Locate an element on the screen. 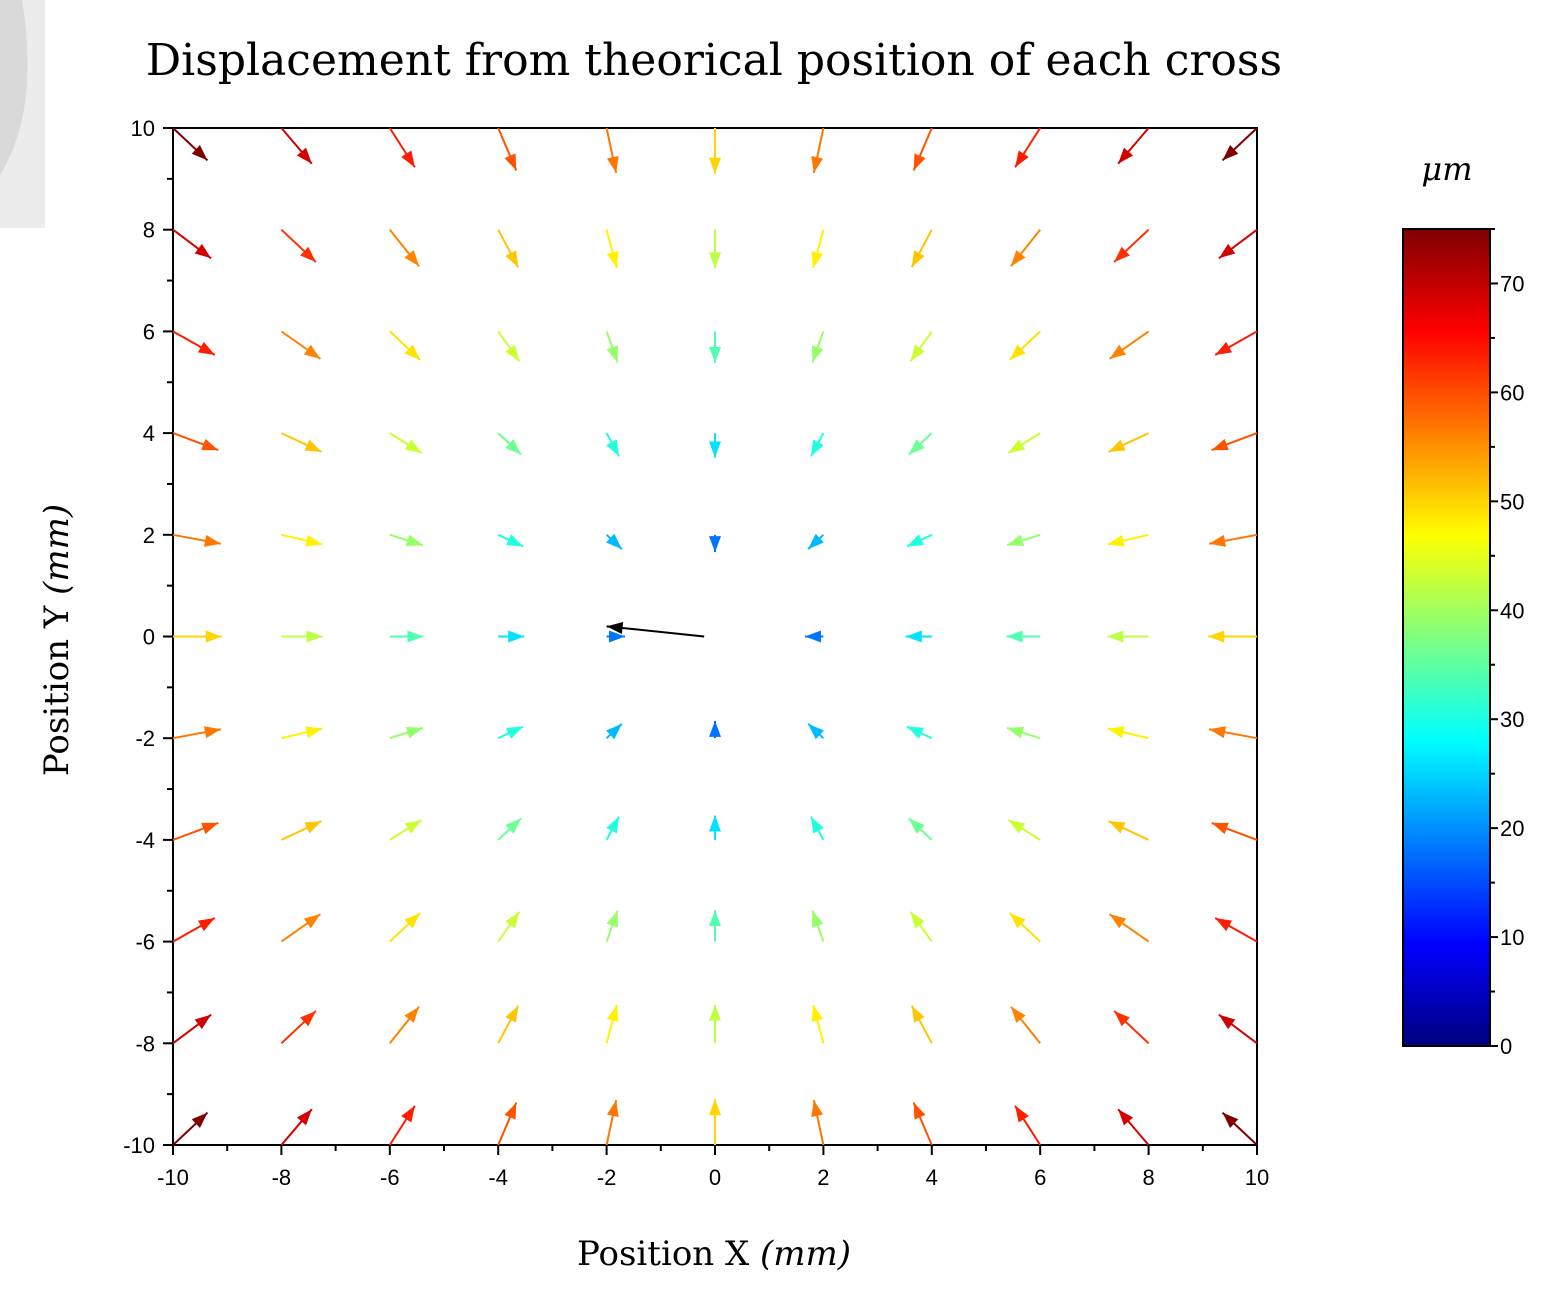  x-tick-label: -6 is located at coordinates (390, 1177).